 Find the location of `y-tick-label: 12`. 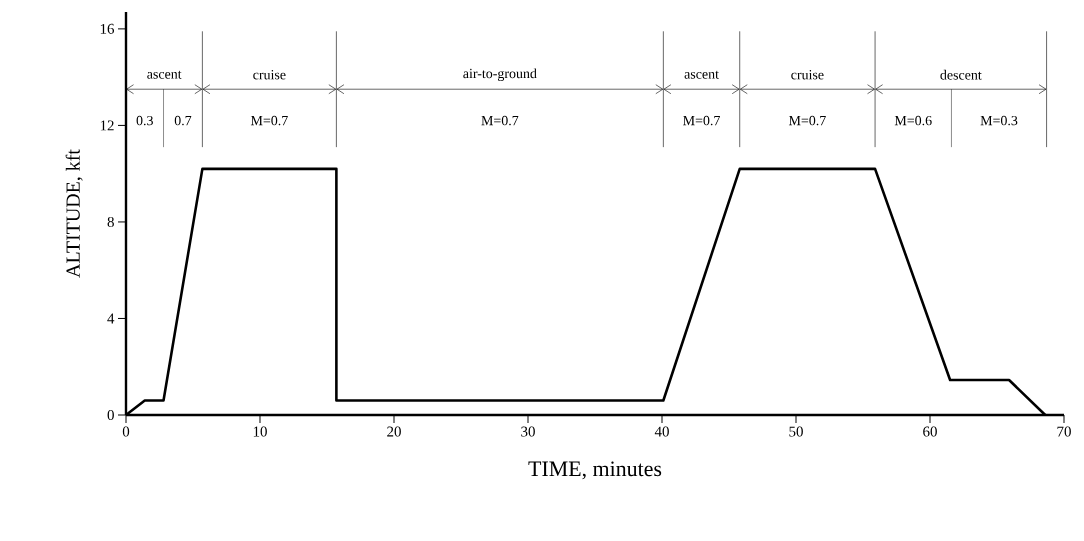

y-tick-label: 12 is located at coordinates (107, 125).